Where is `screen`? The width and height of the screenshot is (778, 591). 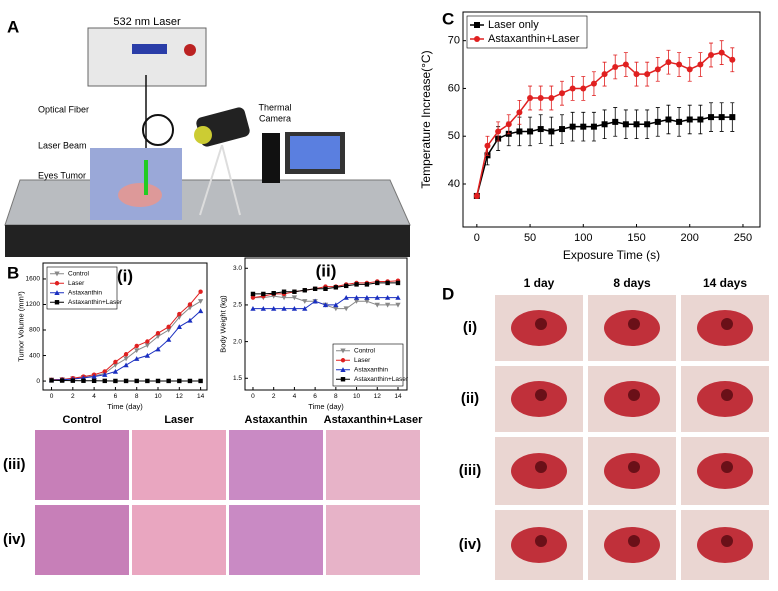
screen is located at coordinates (315, 152).